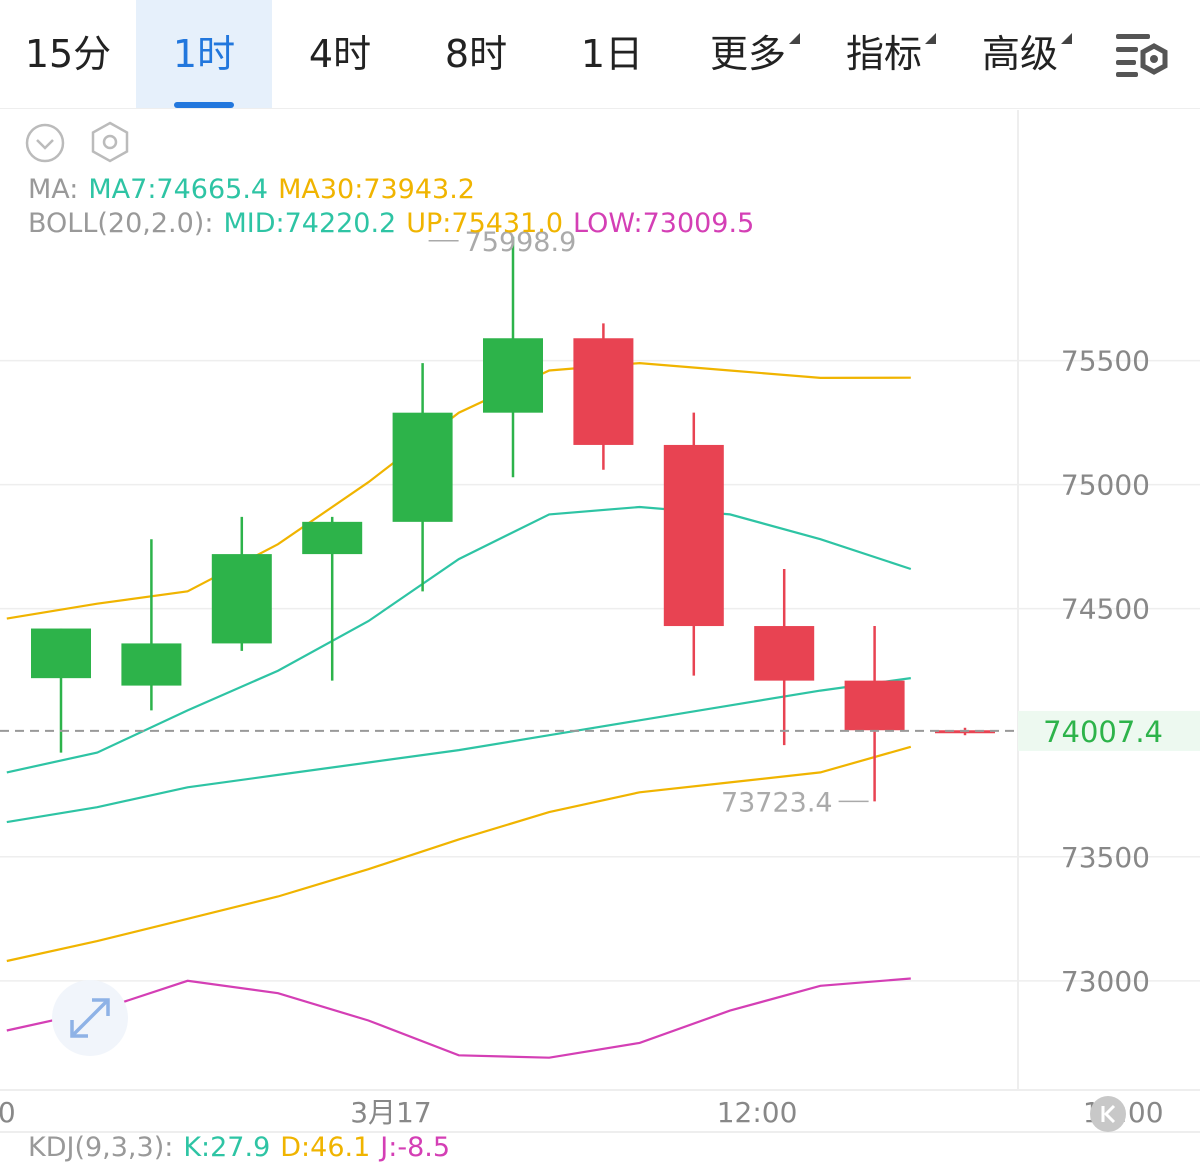 This screenshot has height=1163, width=1200. I want to click on current-price-badge, so click(1109, 730).